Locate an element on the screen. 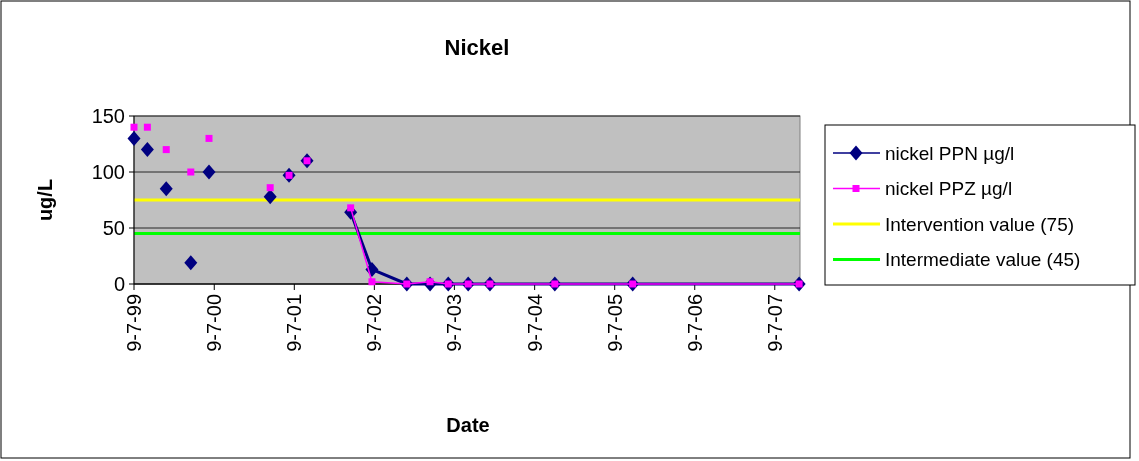  chart-title: Nickel is located at coordinates (477, 47).